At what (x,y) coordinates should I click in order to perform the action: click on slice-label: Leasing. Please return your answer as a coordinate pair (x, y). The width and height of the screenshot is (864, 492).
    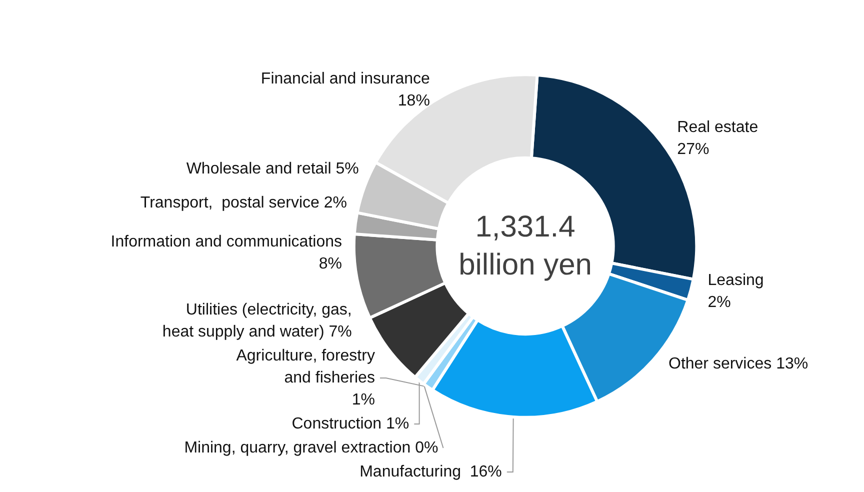
    Looking at the image, I should click on (736, 280).